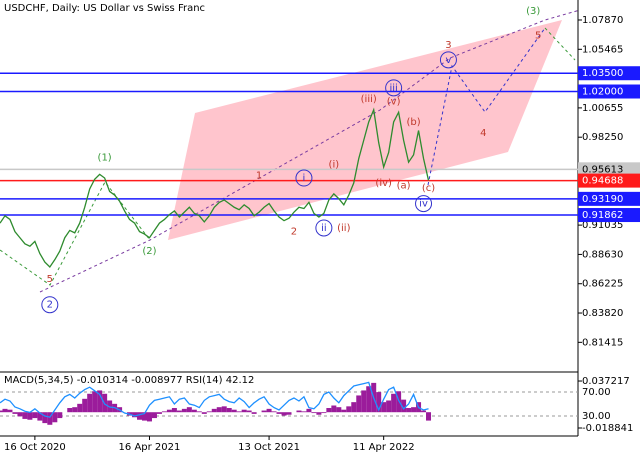 This screenshot has width=640, height=461. What do you see at coordinates (602, 284) in the screenshot?
I see `y-tick-label: 0.86225` at bounding box center [602, 284].